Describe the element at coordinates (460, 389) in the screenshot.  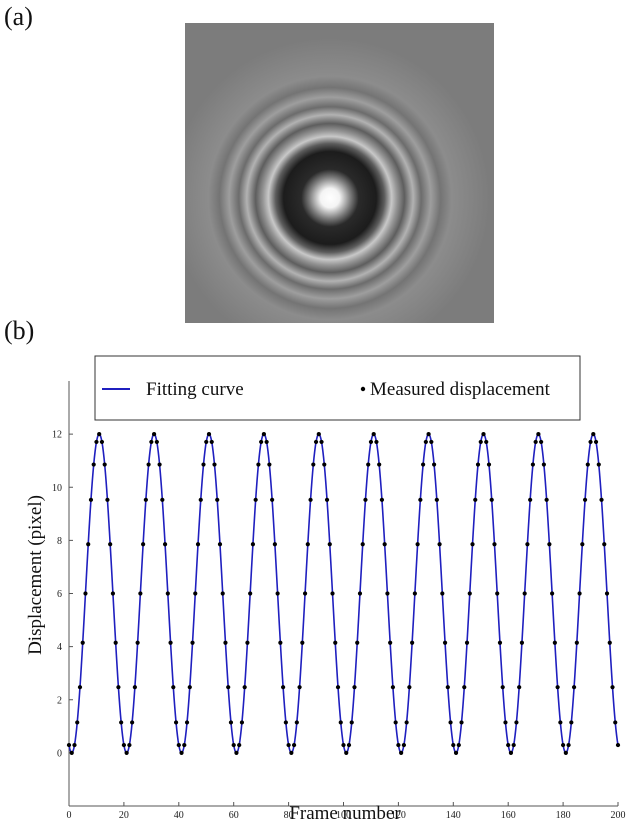
I see `legend-label-measured-displacement: Measured displacement` at that location.